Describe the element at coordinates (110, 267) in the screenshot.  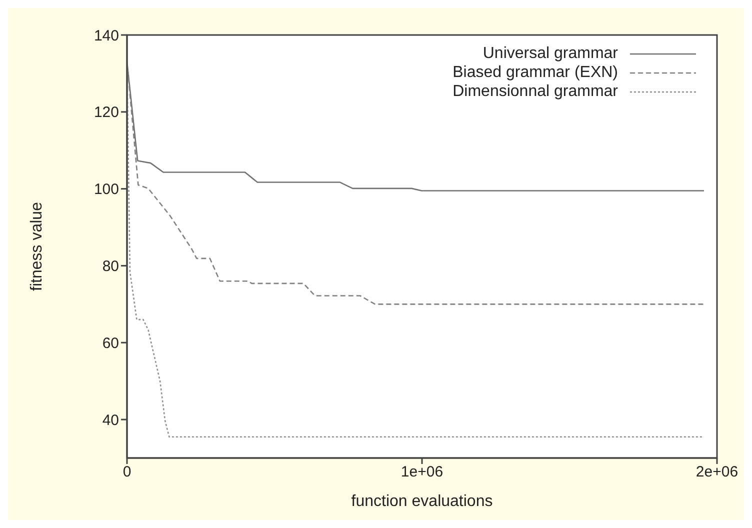
I see `y-tick-label: 80` at that location.